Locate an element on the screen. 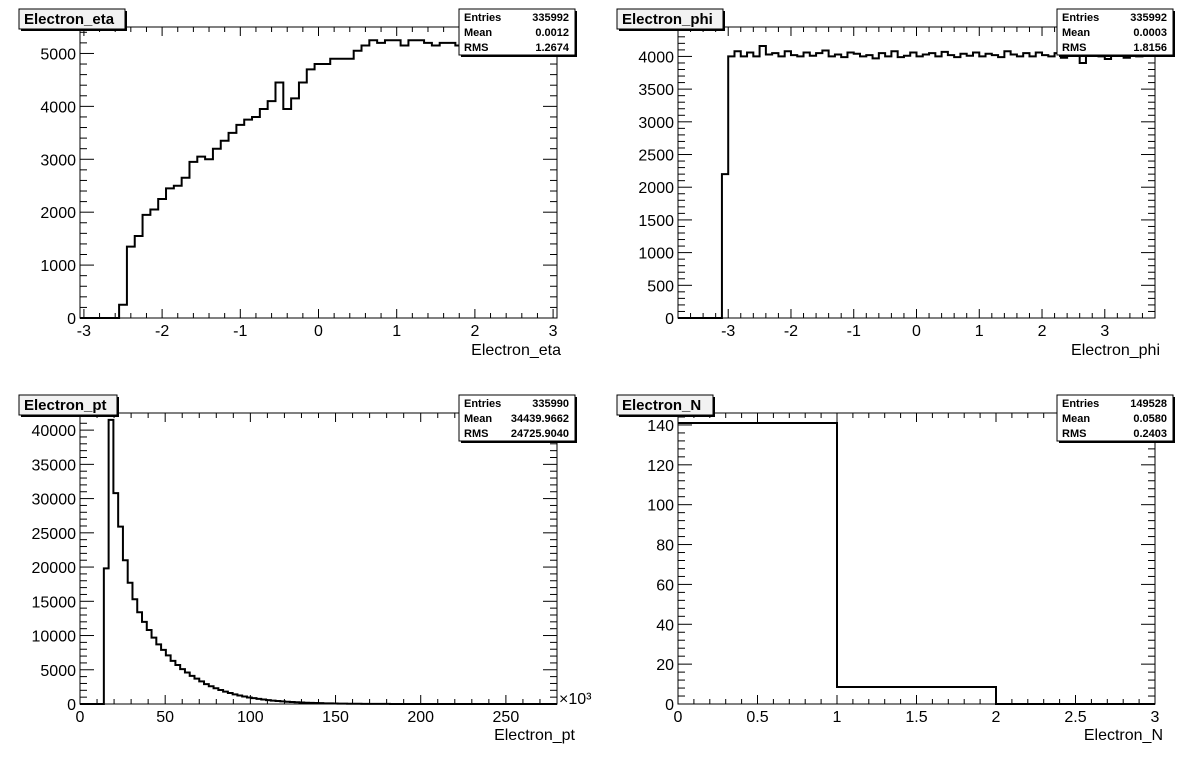 The image size is (1196, 772). x-axis-multiplier: ×10³ is located at coordinates (575, 699).